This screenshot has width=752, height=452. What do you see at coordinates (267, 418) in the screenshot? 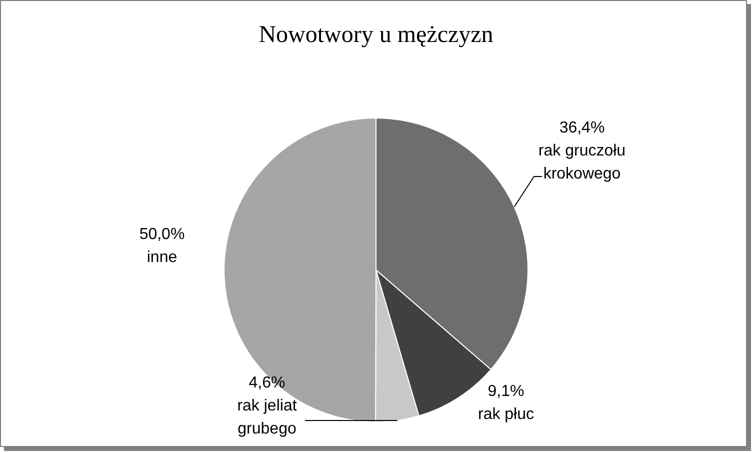
I see `slice-label: rak jeliat grubego` at bounding box center [267, 418].